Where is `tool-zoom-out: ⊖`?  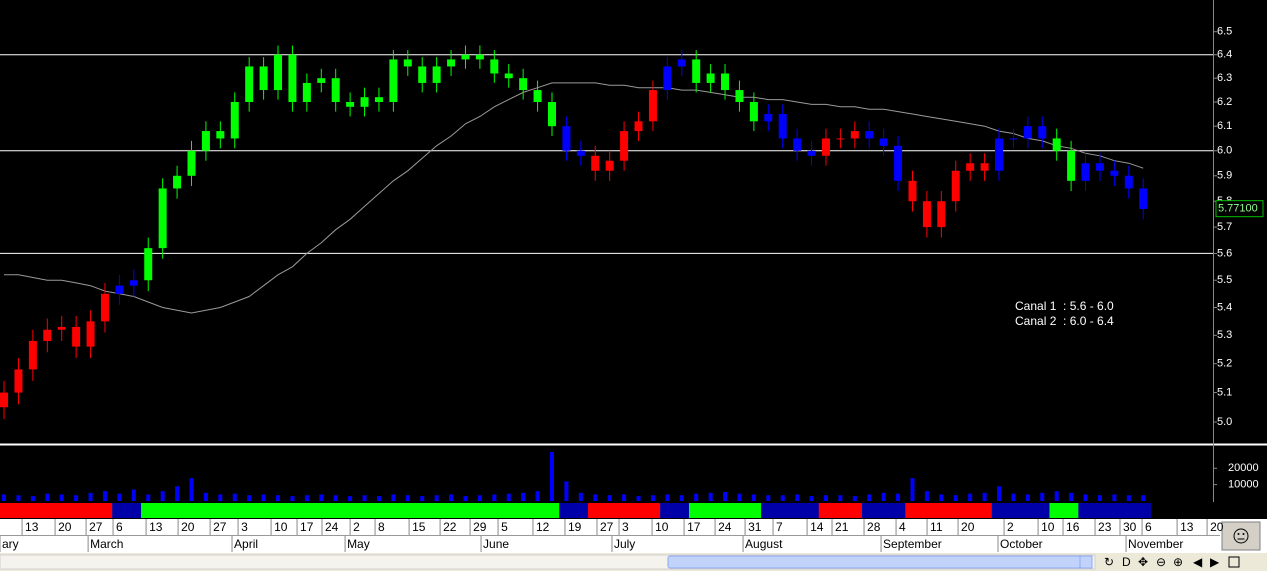
tool-zoom-out: ⊖ is located at coordinates (1161, 562).